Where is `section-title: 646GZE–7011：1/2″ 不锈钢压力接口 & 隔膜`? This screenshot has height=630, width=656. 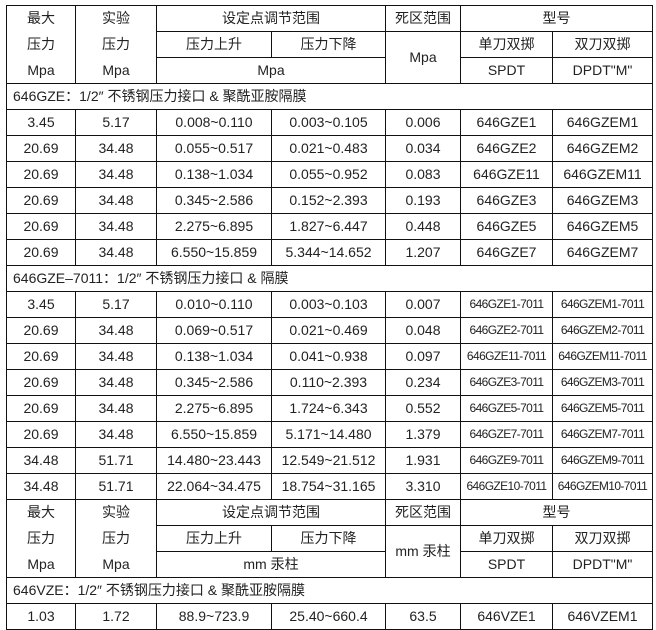 section-title: 646GZE–7011：1/2″ 不锈钢压力接口 & 隔膜 is located at coordinates (329, 278).